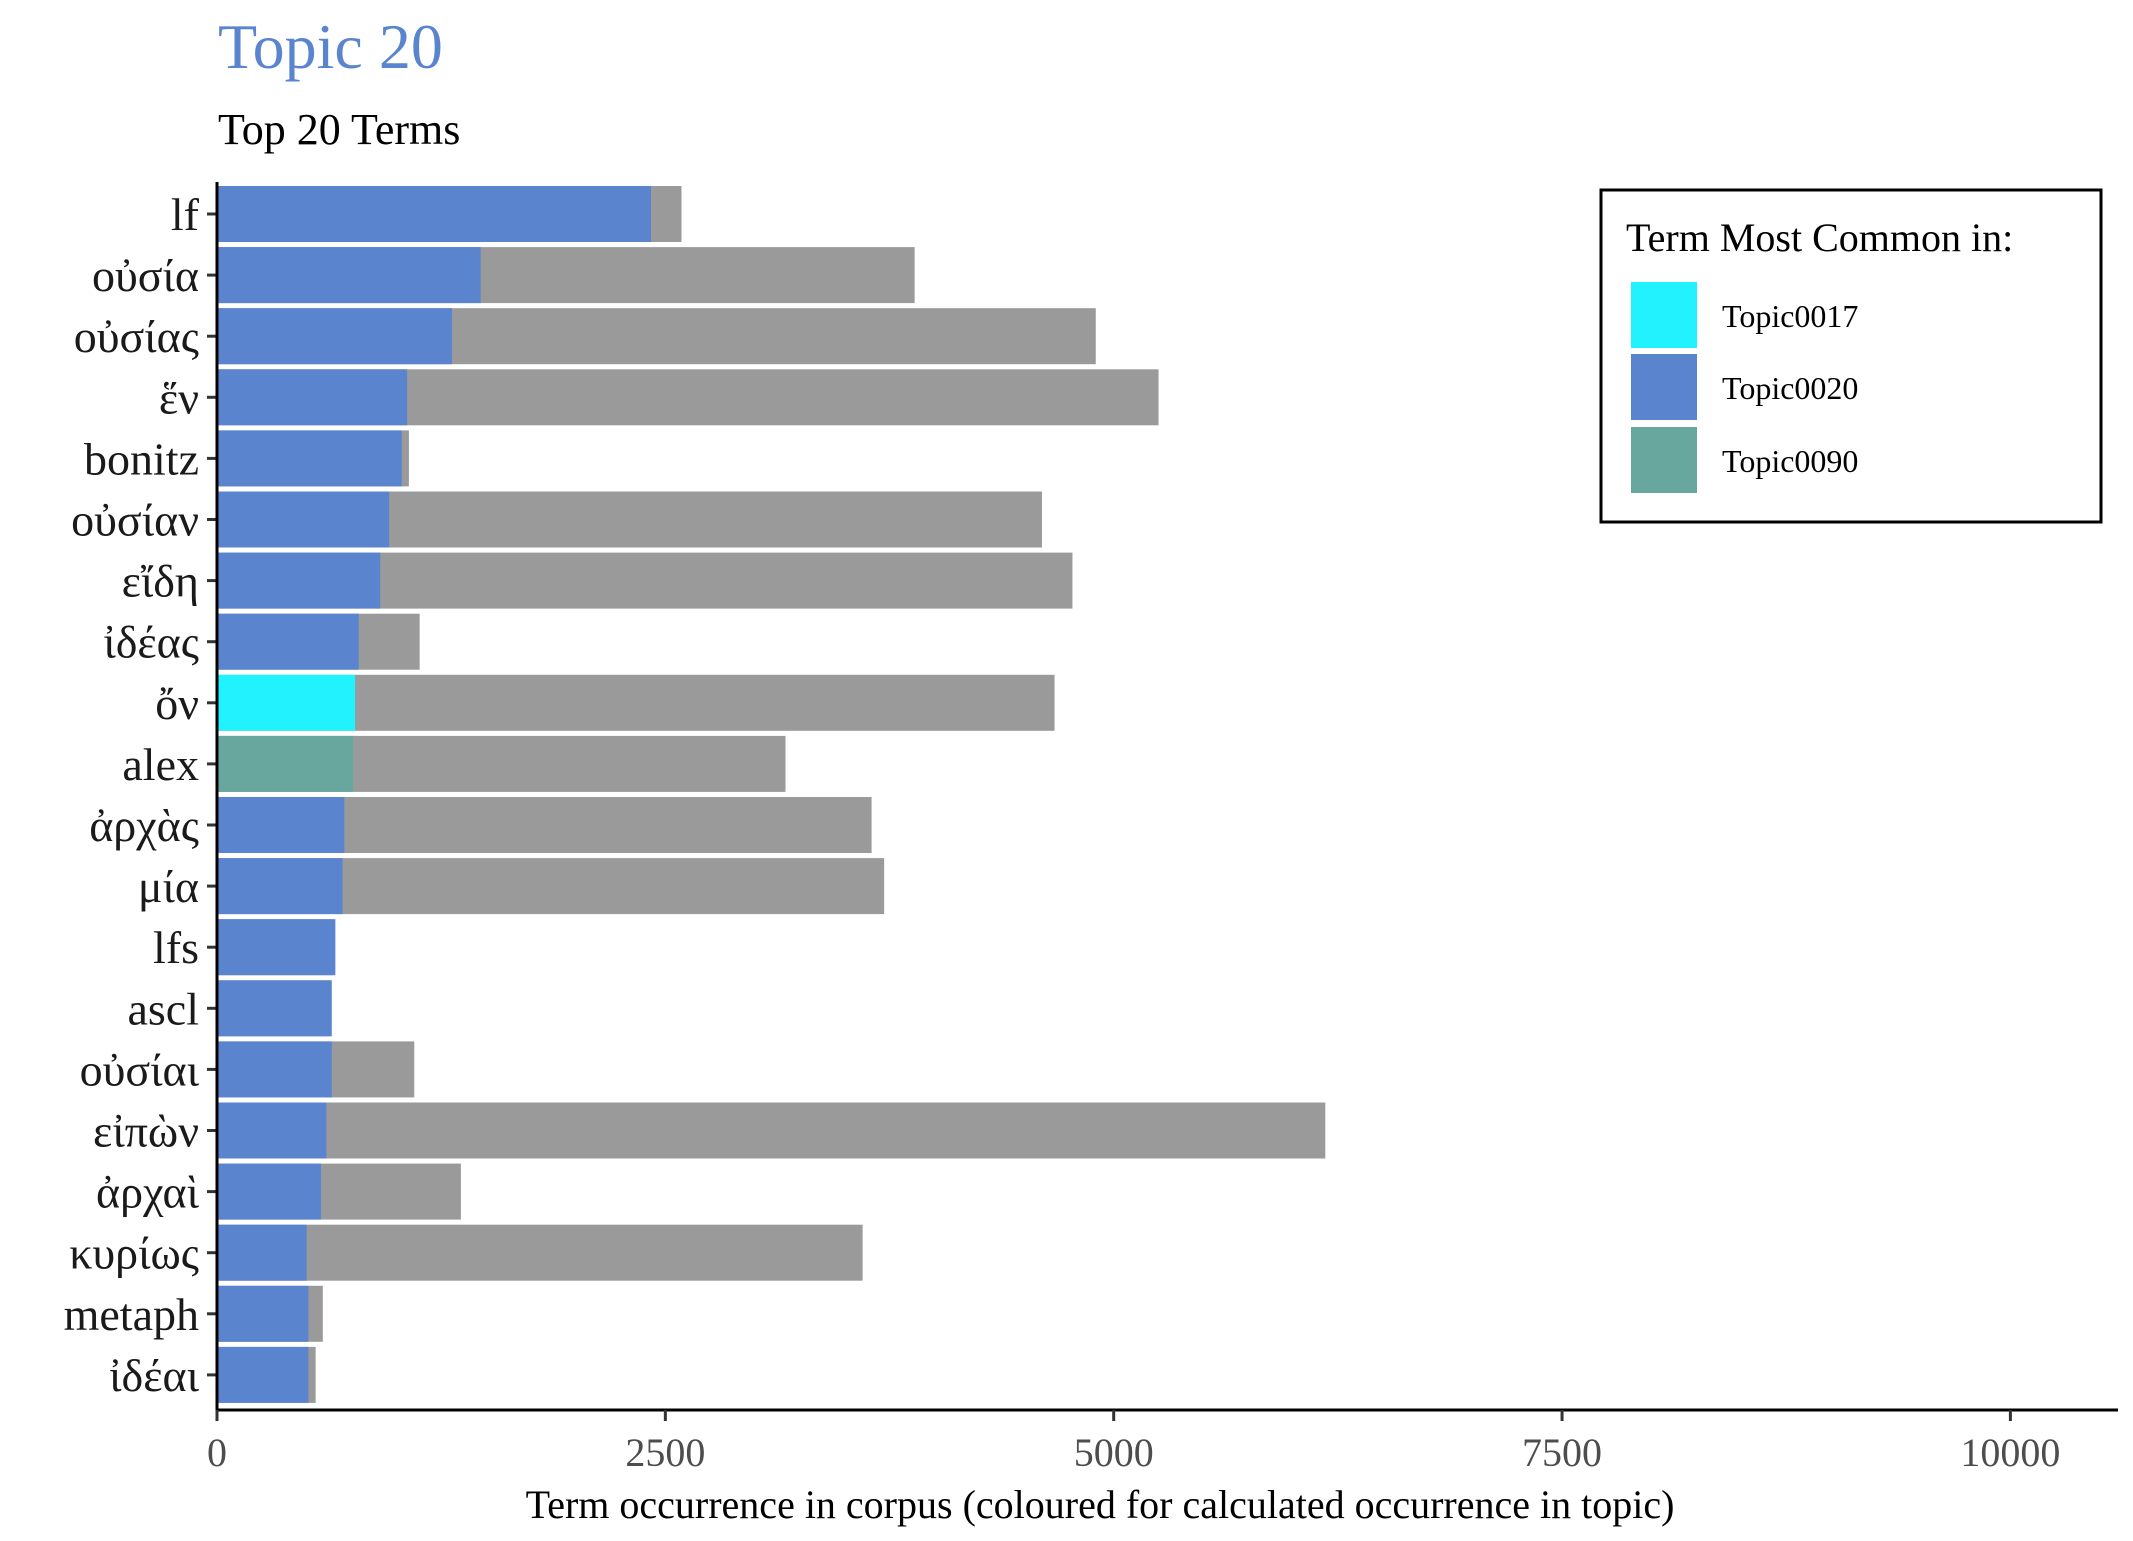  Describe the element at coordinates (665, 1452) in the screenshot. I see `x-tick-label-1: 2500` at that location.